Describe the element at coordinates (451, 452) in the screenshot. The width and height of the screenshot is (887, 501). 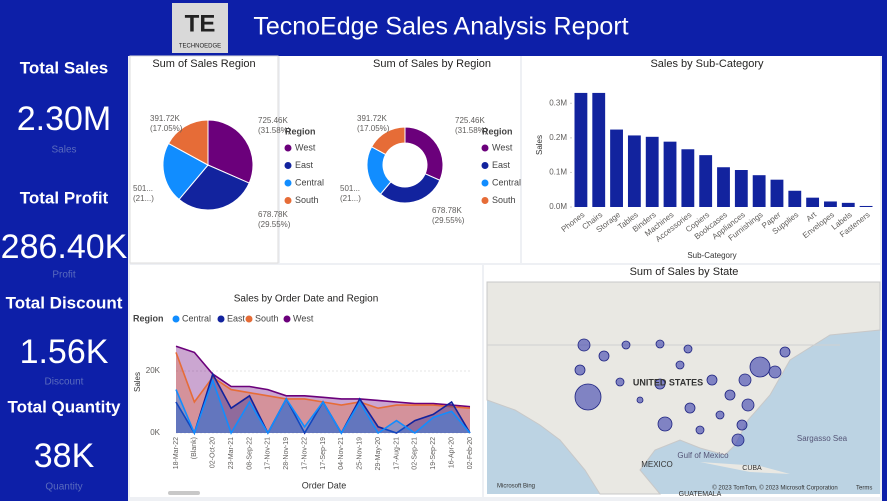
I see `x-tick-label: 16-Apr-20` at that location.